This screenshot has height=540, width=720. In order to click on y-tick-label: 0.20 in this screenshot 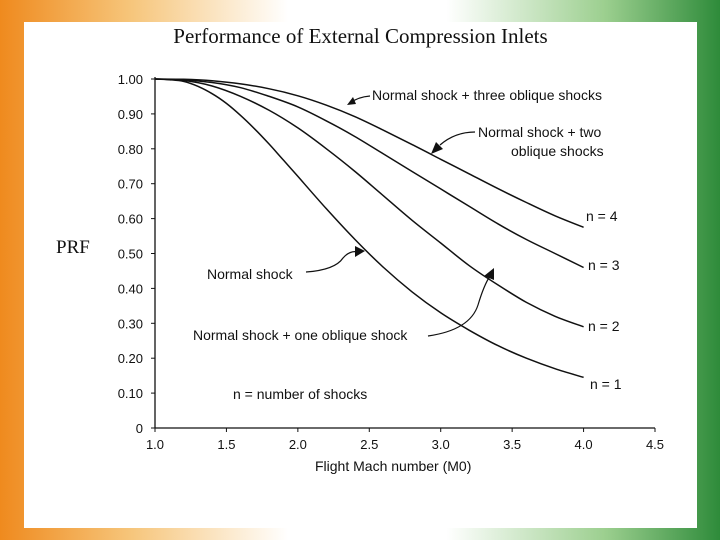, I will do `click(130, 358)`.